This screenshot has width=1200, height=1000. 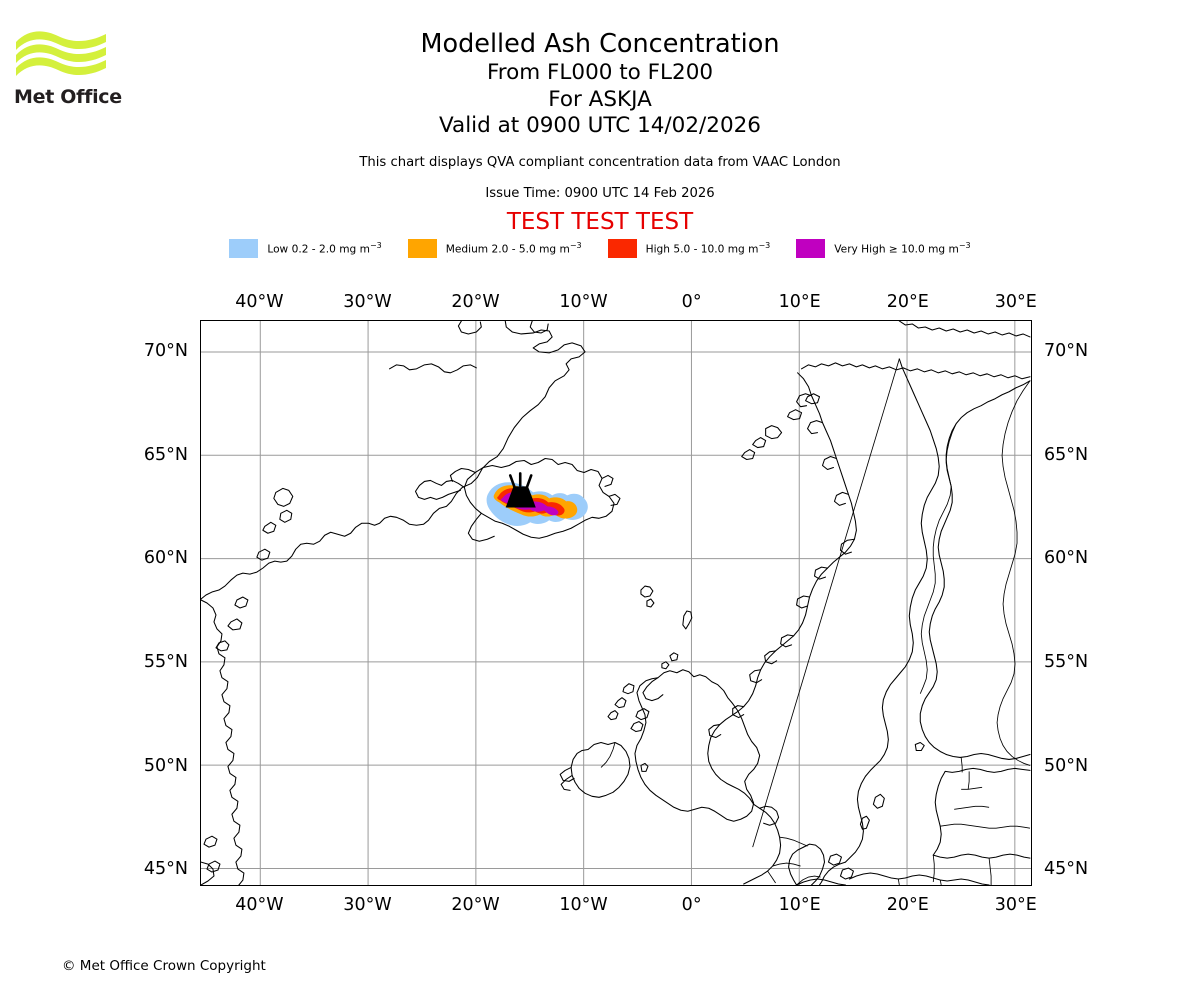 I want to click on lat-tick-left: 55°N, so click(x=165, y=662).